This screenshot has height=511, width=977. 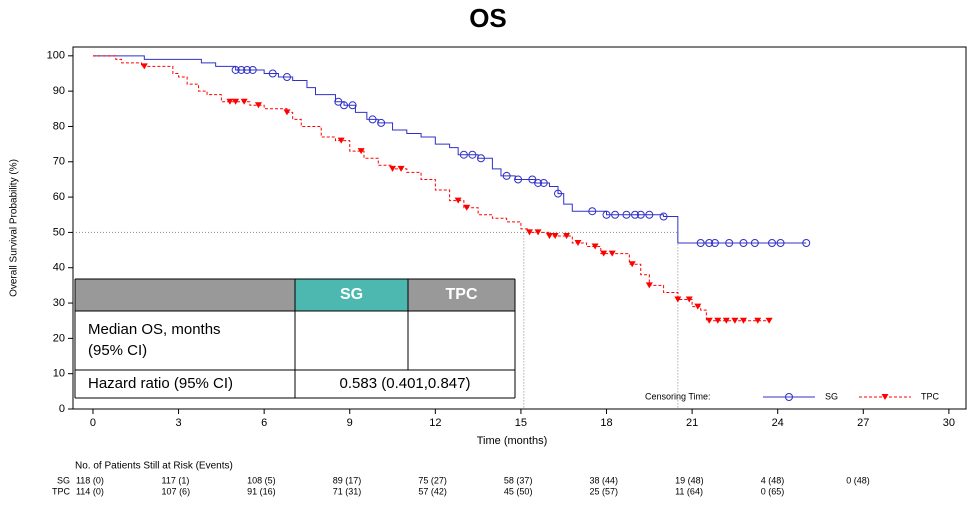 I want to click on row-label: Median OS, months, so click(x=154, y=329).